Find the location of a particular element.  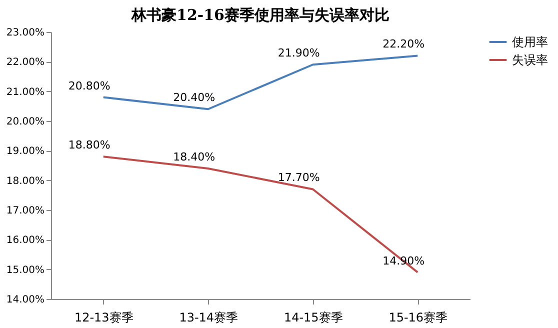

legend-label: 失误率 is located at coordinates (530, 60).